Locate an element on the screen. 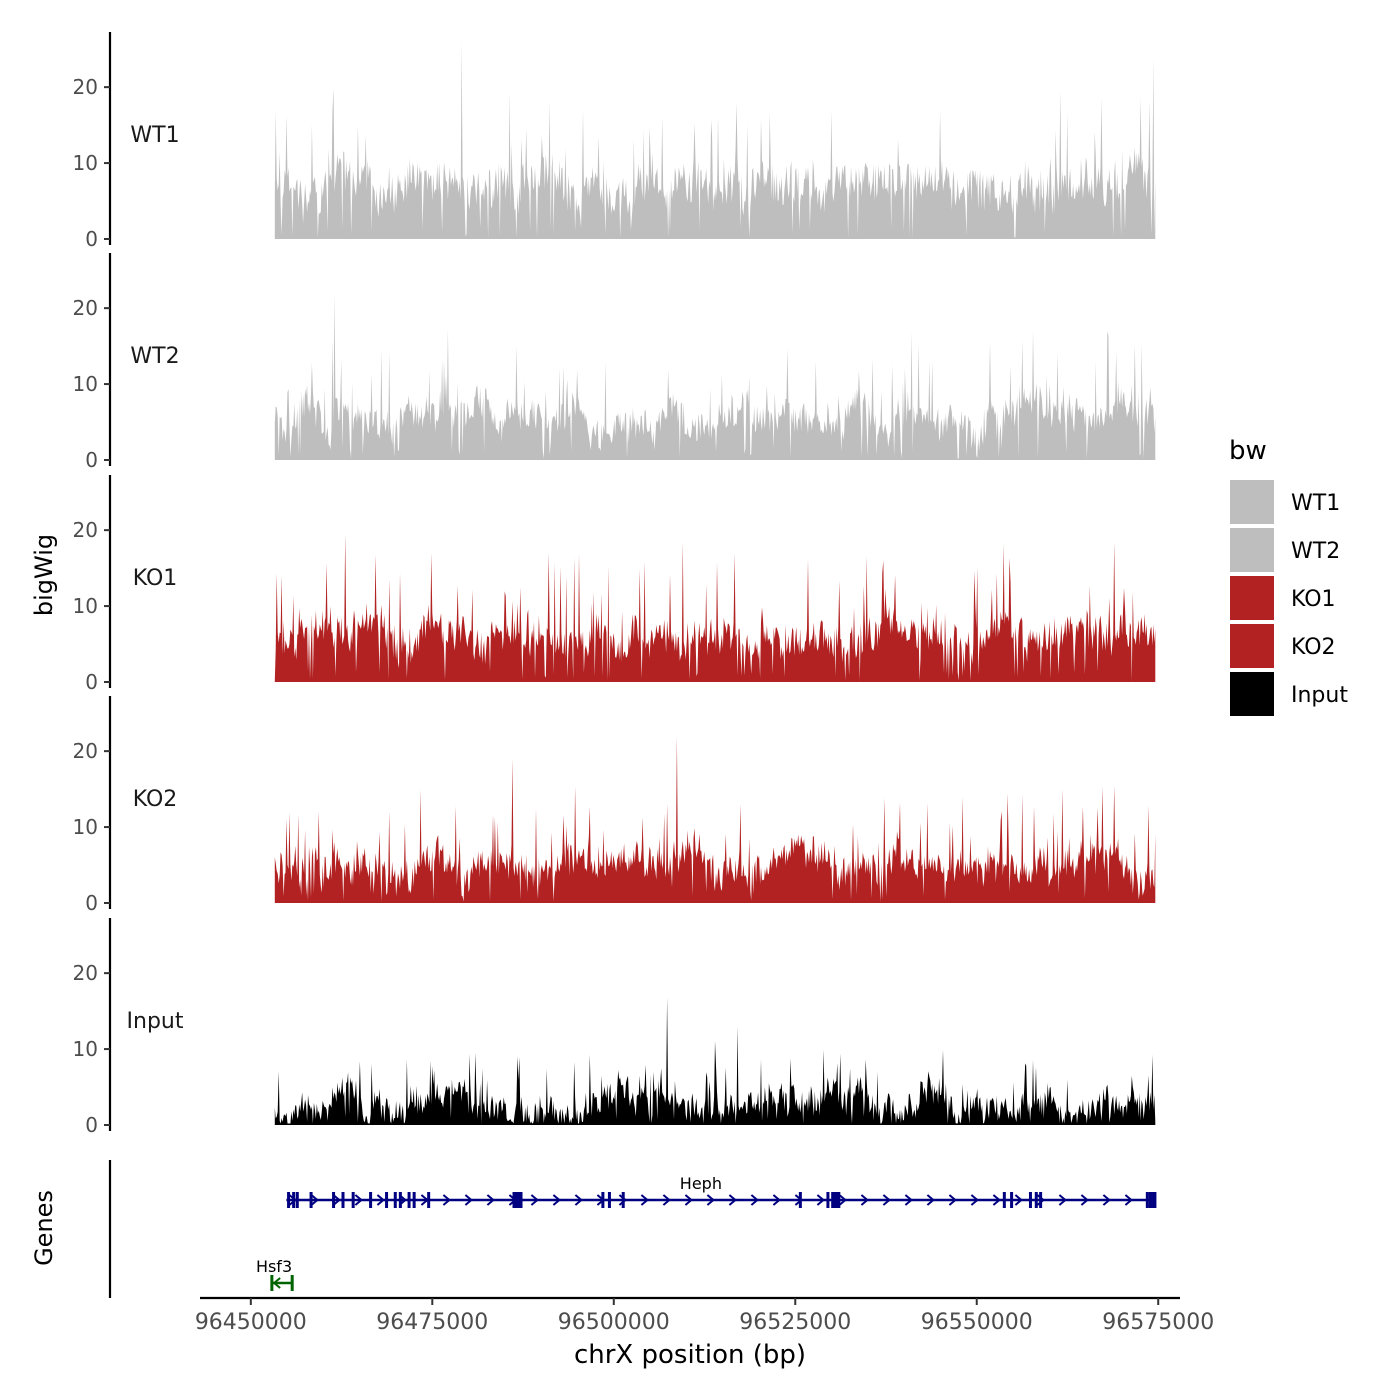  x-tick-label: 96500000 is located at coordinates (614, 1322).